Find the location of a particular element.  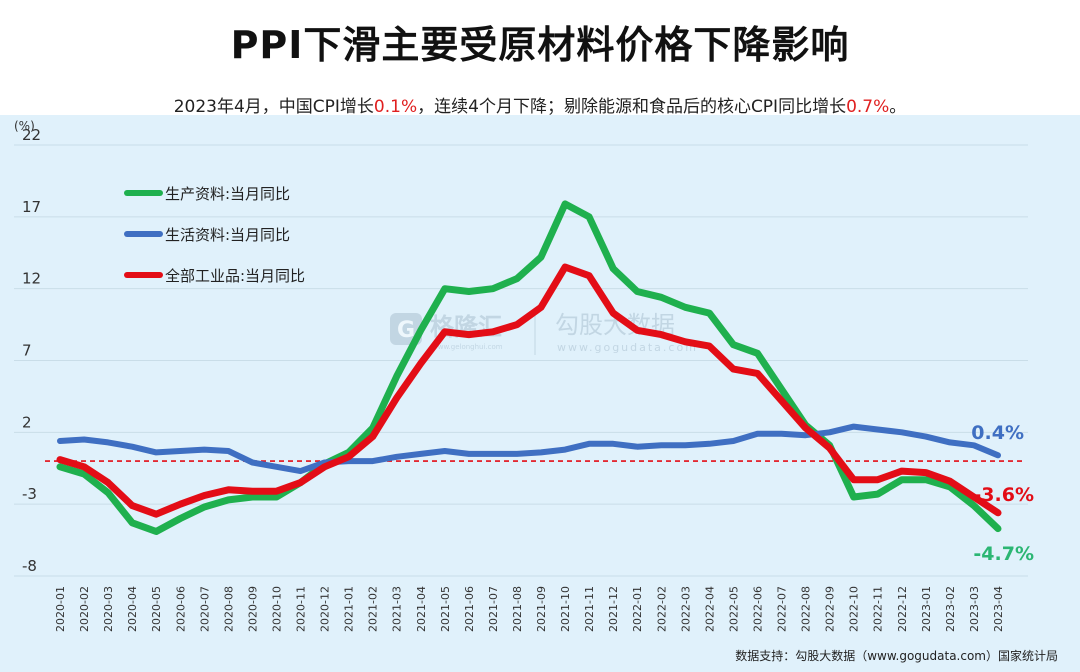

end-label-living: 0.4% is located at coordinates (997, 433).